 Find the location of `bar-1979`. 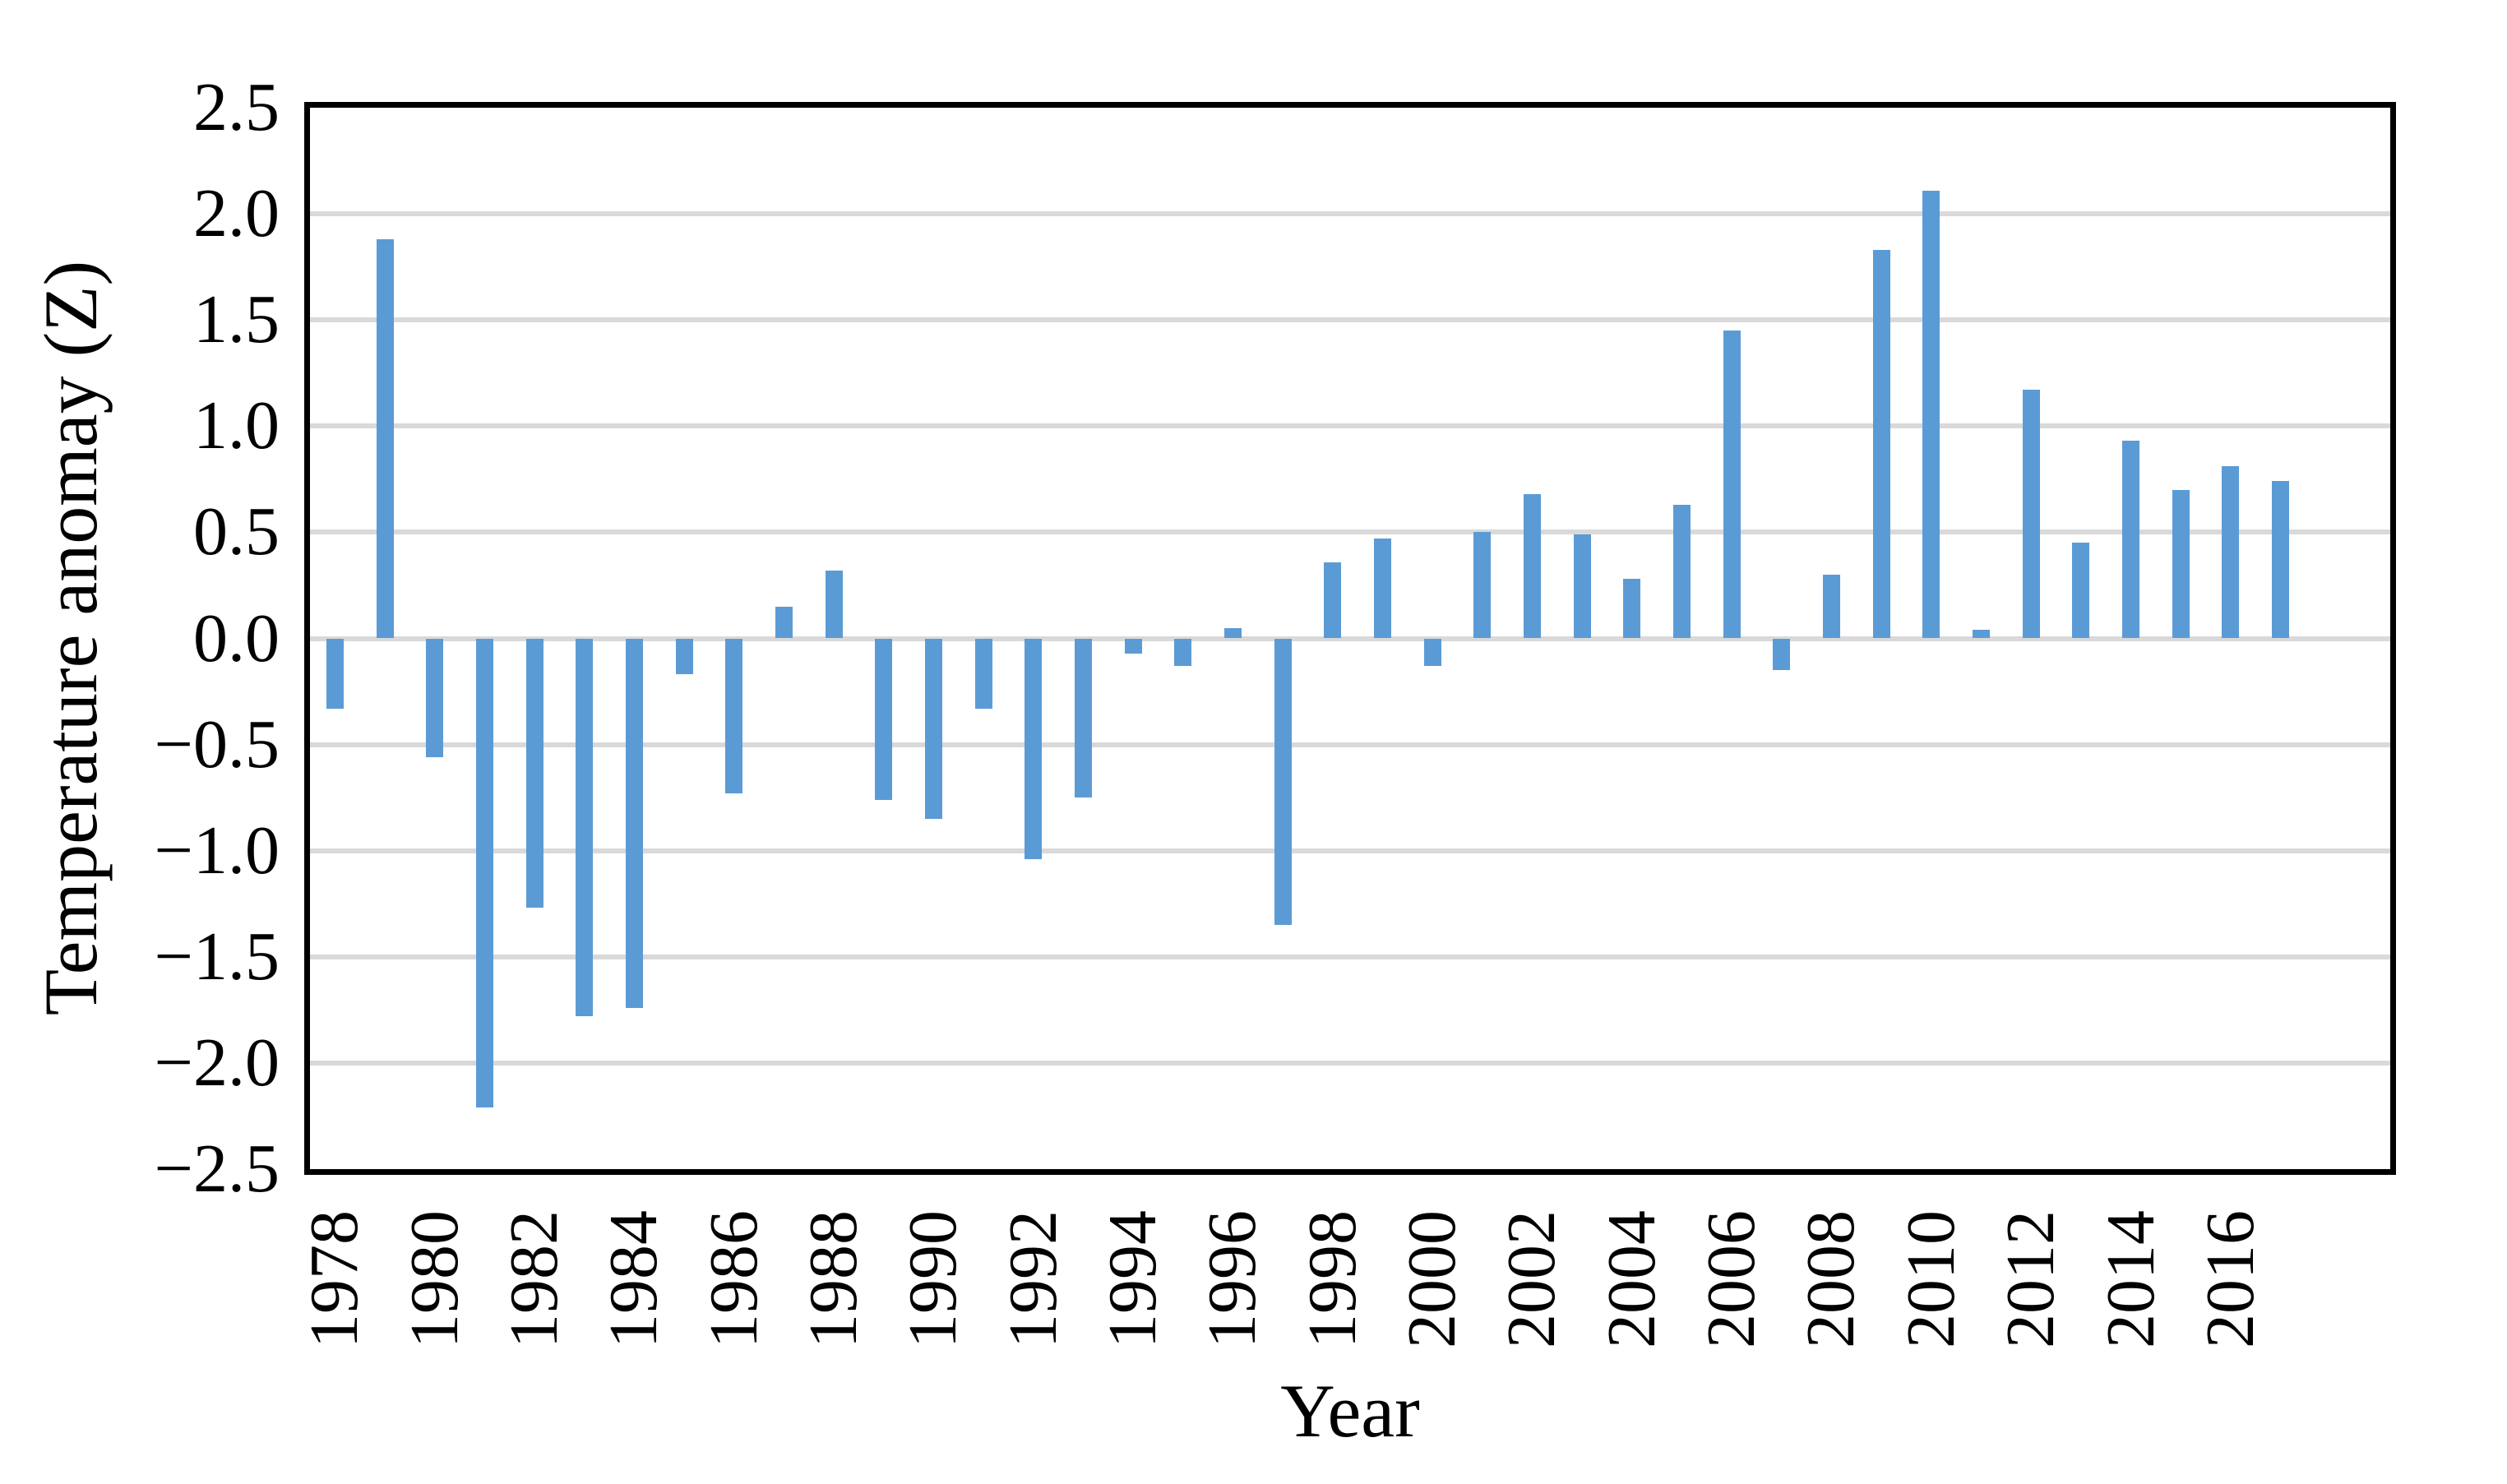

bar-1979 is located at coordinates (385, 439).